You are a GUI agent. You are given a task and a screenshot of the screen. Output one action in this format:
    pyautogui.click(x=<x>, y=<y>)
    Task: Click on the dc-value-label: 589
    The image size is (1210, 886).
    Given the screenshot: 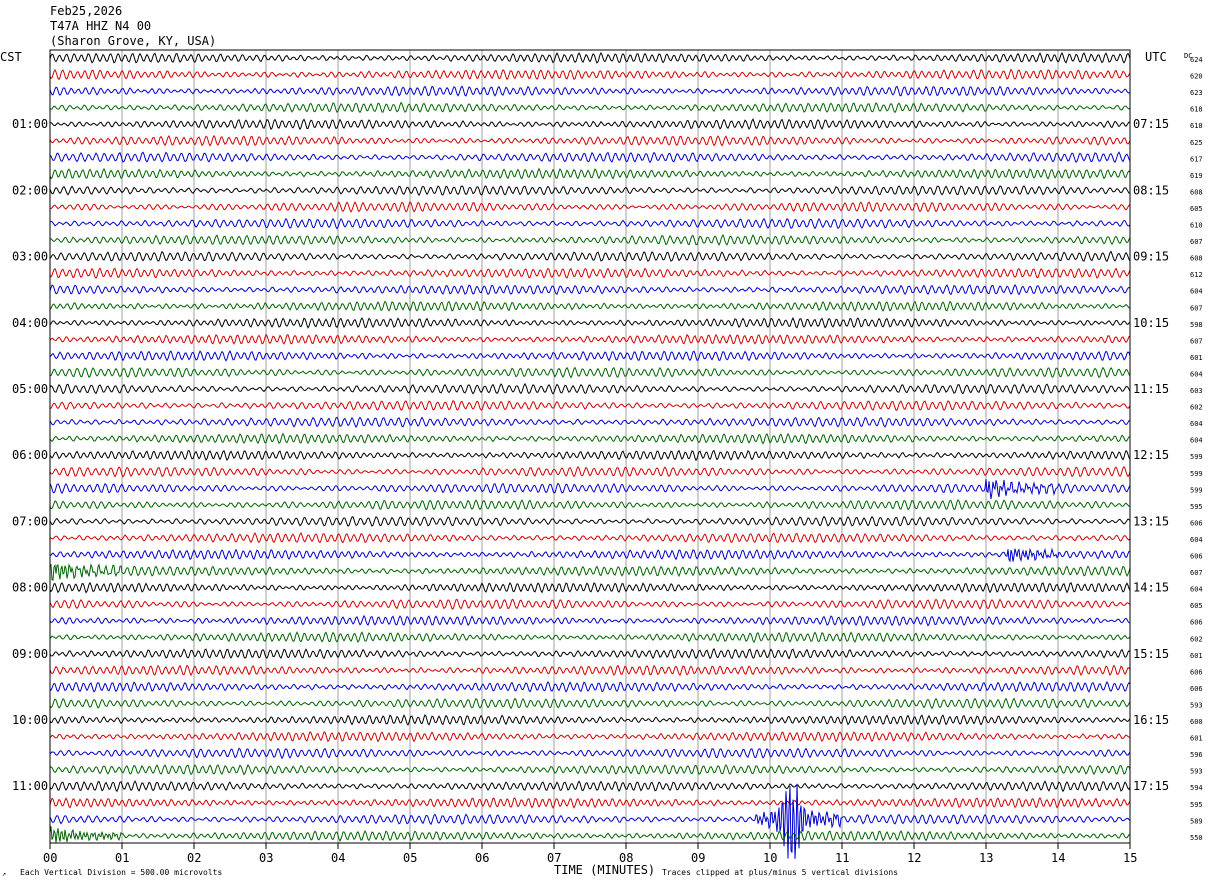 What is the action you would take?
    pyautogui.click(x=1196, y=821)
    